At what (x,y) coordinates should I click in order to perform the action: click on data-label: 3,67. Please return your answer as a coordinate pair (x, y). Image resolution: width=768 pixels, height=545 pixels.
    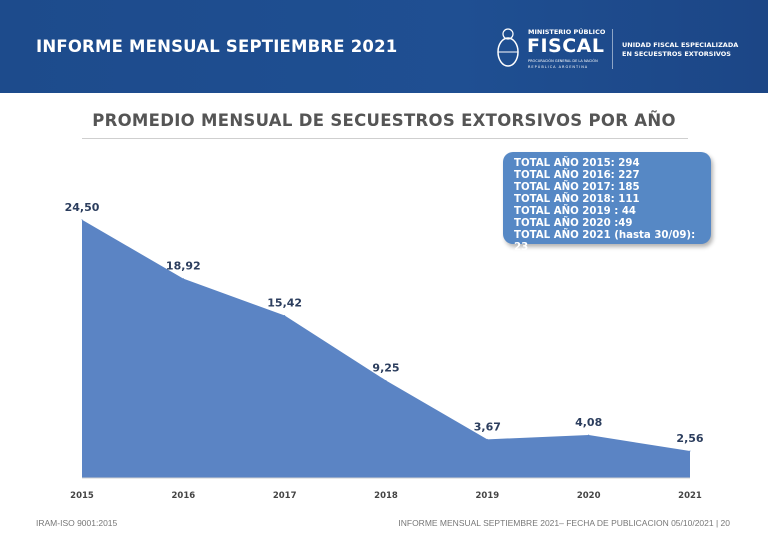
    Looking at the image, I should click on (487, 426).